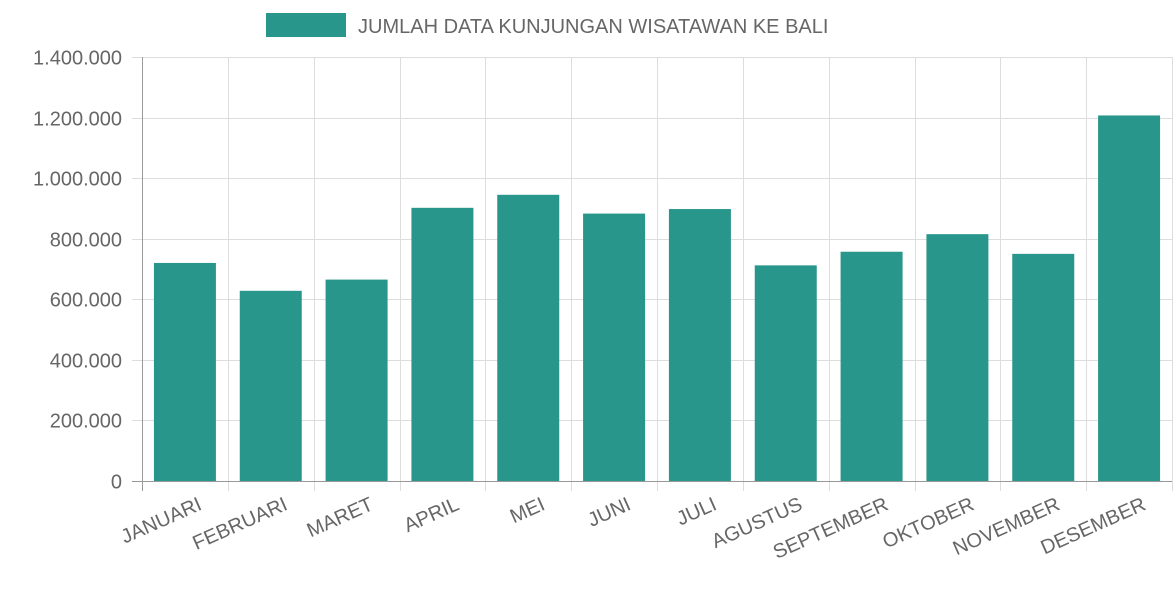 Image resolution: width=1174 pixels, height=590 pixels. Describe the element at coordinates (527, 510) in the screenshot. I see `x-tick-label: MEI` at that location.